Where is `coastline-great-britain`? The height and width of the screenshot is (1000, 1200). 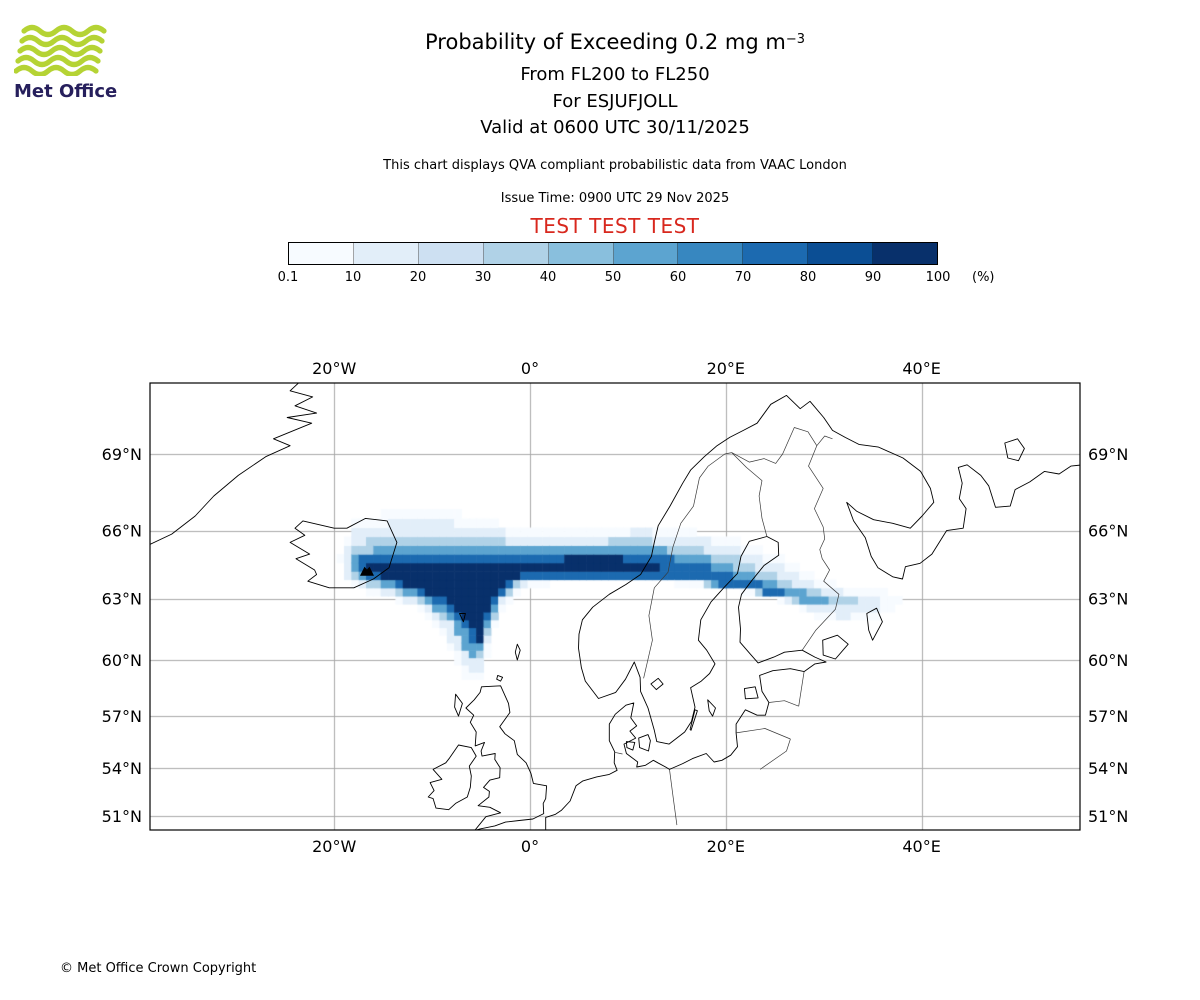 coastline-great-britain is located at coordinates (506, 757).